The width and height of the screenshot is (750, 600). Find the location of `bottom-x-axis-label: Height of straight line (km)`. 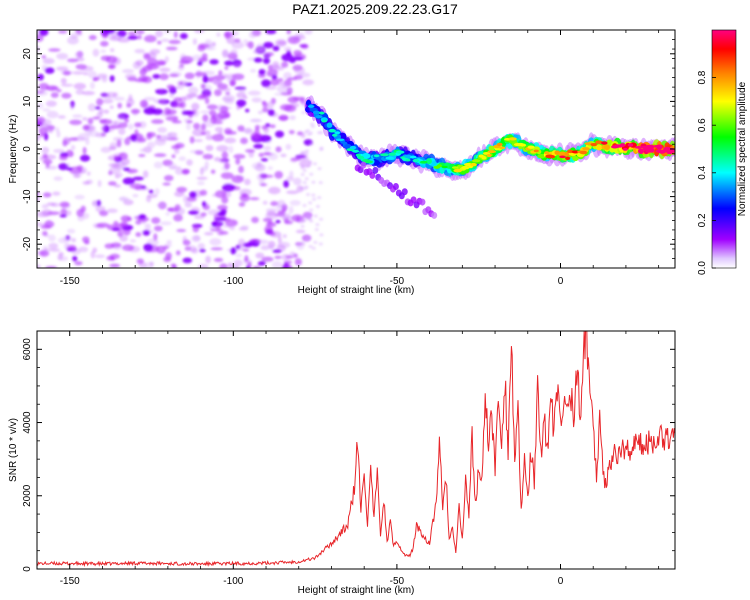

bottom-x-axis-label: Height of straight line (km) is located at coordinates (356, 590).